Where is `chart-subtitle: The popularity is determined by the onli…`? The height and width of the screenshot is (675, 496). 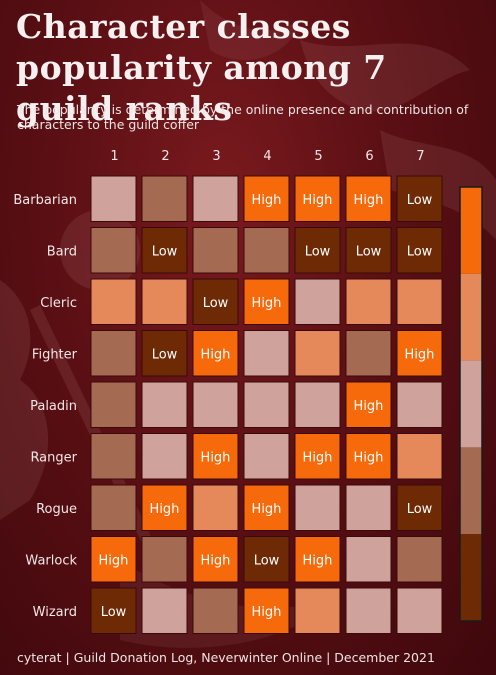
chart-subtitle: The popularity is determined by the onli… is located at coordinates (243, 117).